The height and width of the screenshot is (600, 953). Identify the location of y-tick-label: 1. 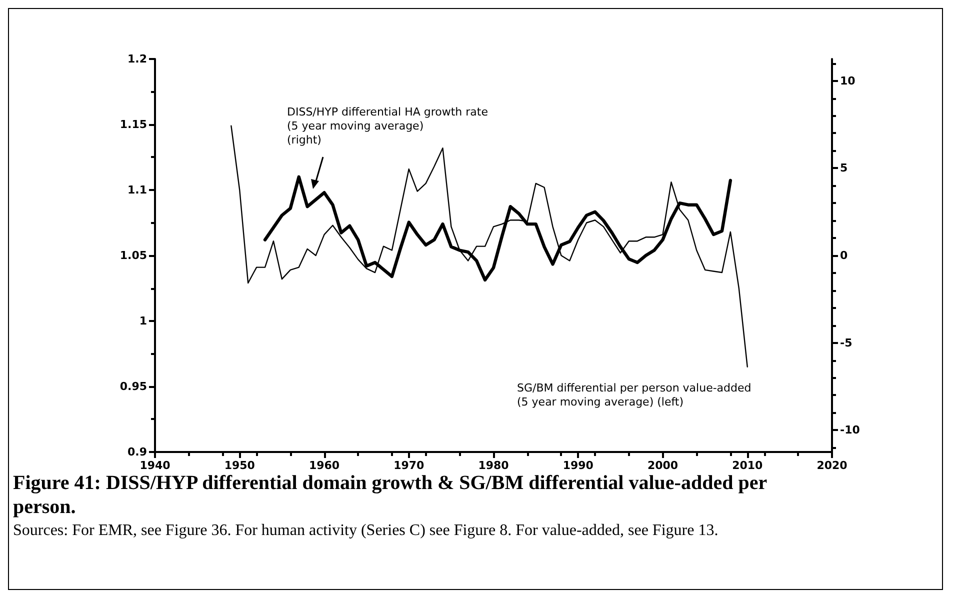
(143, 321).